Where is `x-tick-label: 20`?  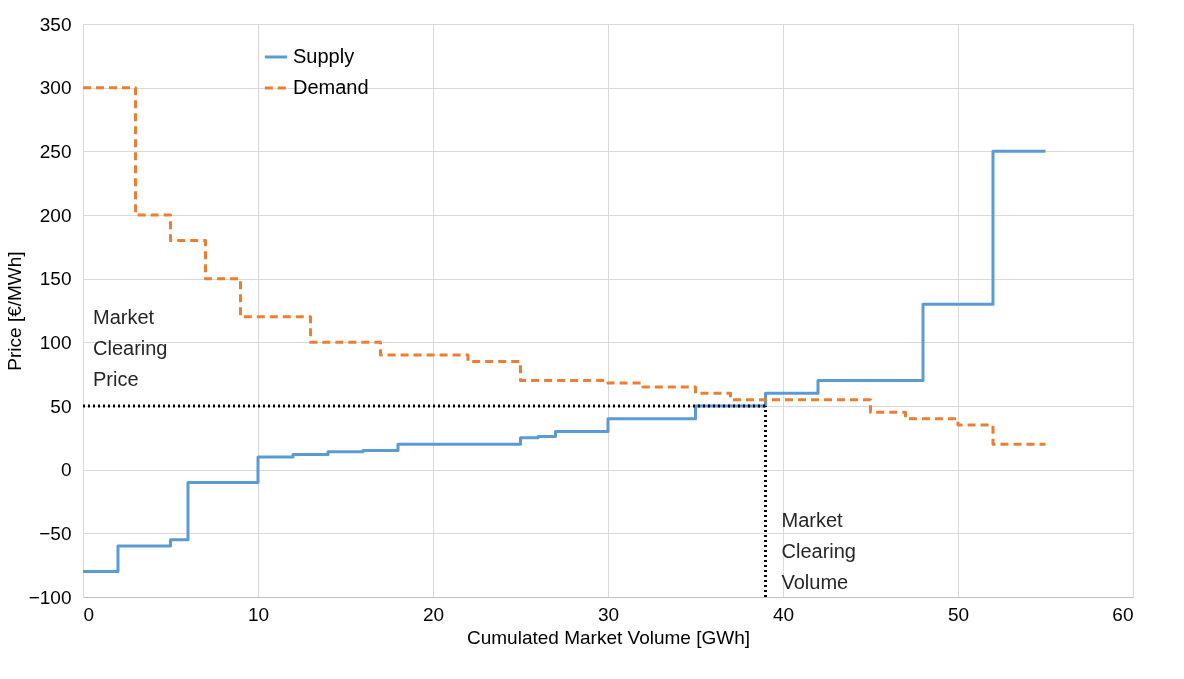 x-tick-label: 20 is located at coordinates (433, 614).